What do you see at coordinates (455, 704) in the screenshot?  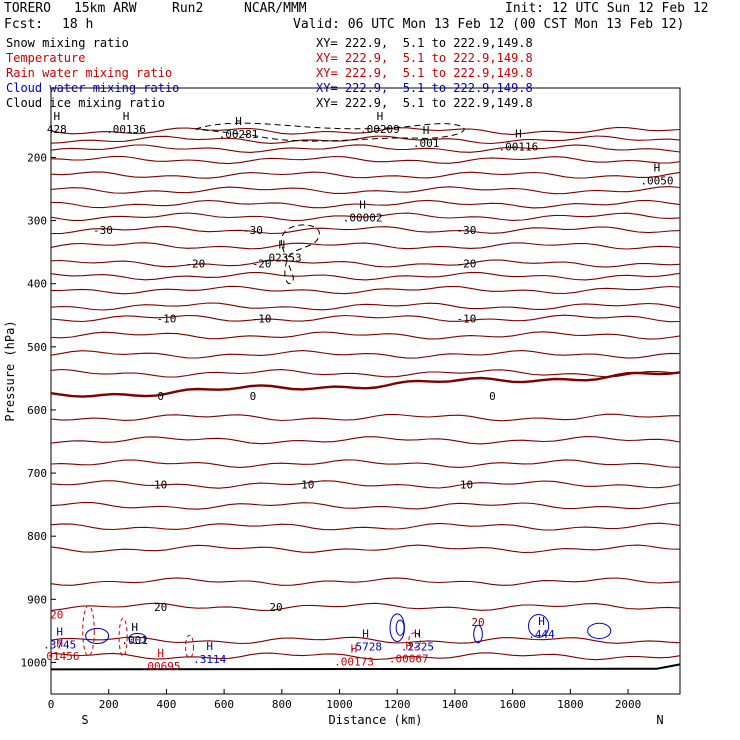 I see `x-tick-label: 1400` at bounding box center [455, 704].